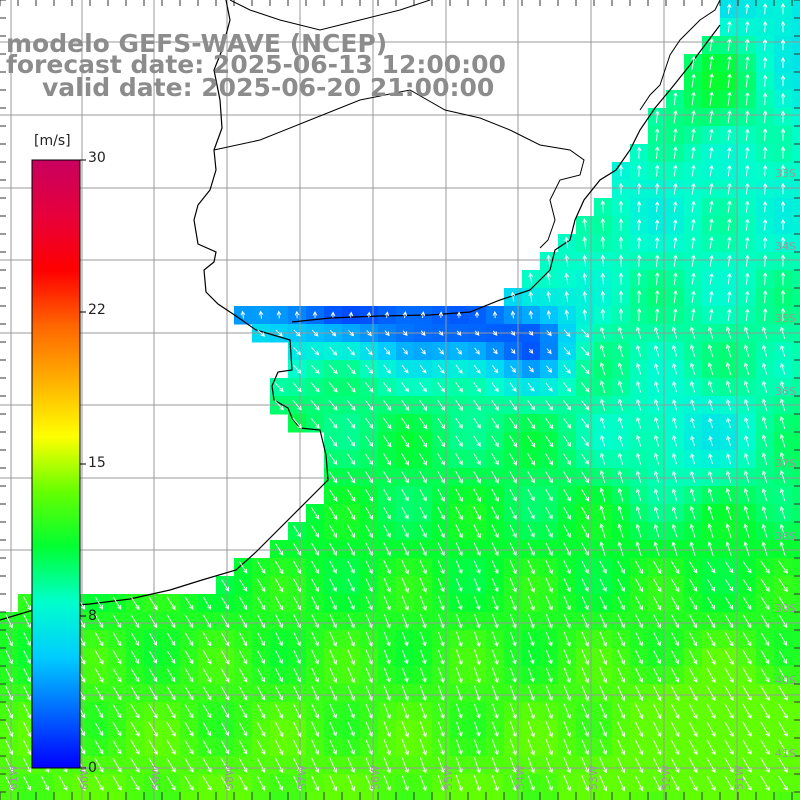  Describe the element at coordinates (739, 777) in the screenshot. I see `longitude-label: 51W` at that location.